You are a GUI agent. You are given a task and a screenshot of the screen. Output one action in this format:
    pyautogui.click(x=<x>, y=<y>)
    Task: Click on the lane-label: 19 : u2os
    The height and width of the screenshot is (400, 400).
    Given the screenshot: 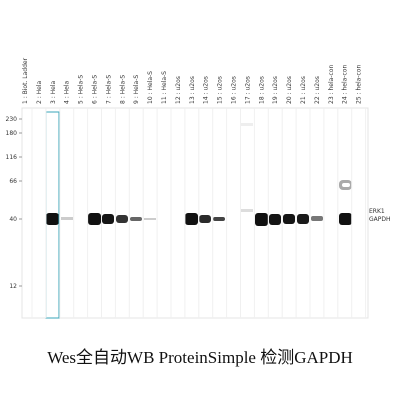 What is the action you would take?
    pyautogui.click(x=275, y=90)
    